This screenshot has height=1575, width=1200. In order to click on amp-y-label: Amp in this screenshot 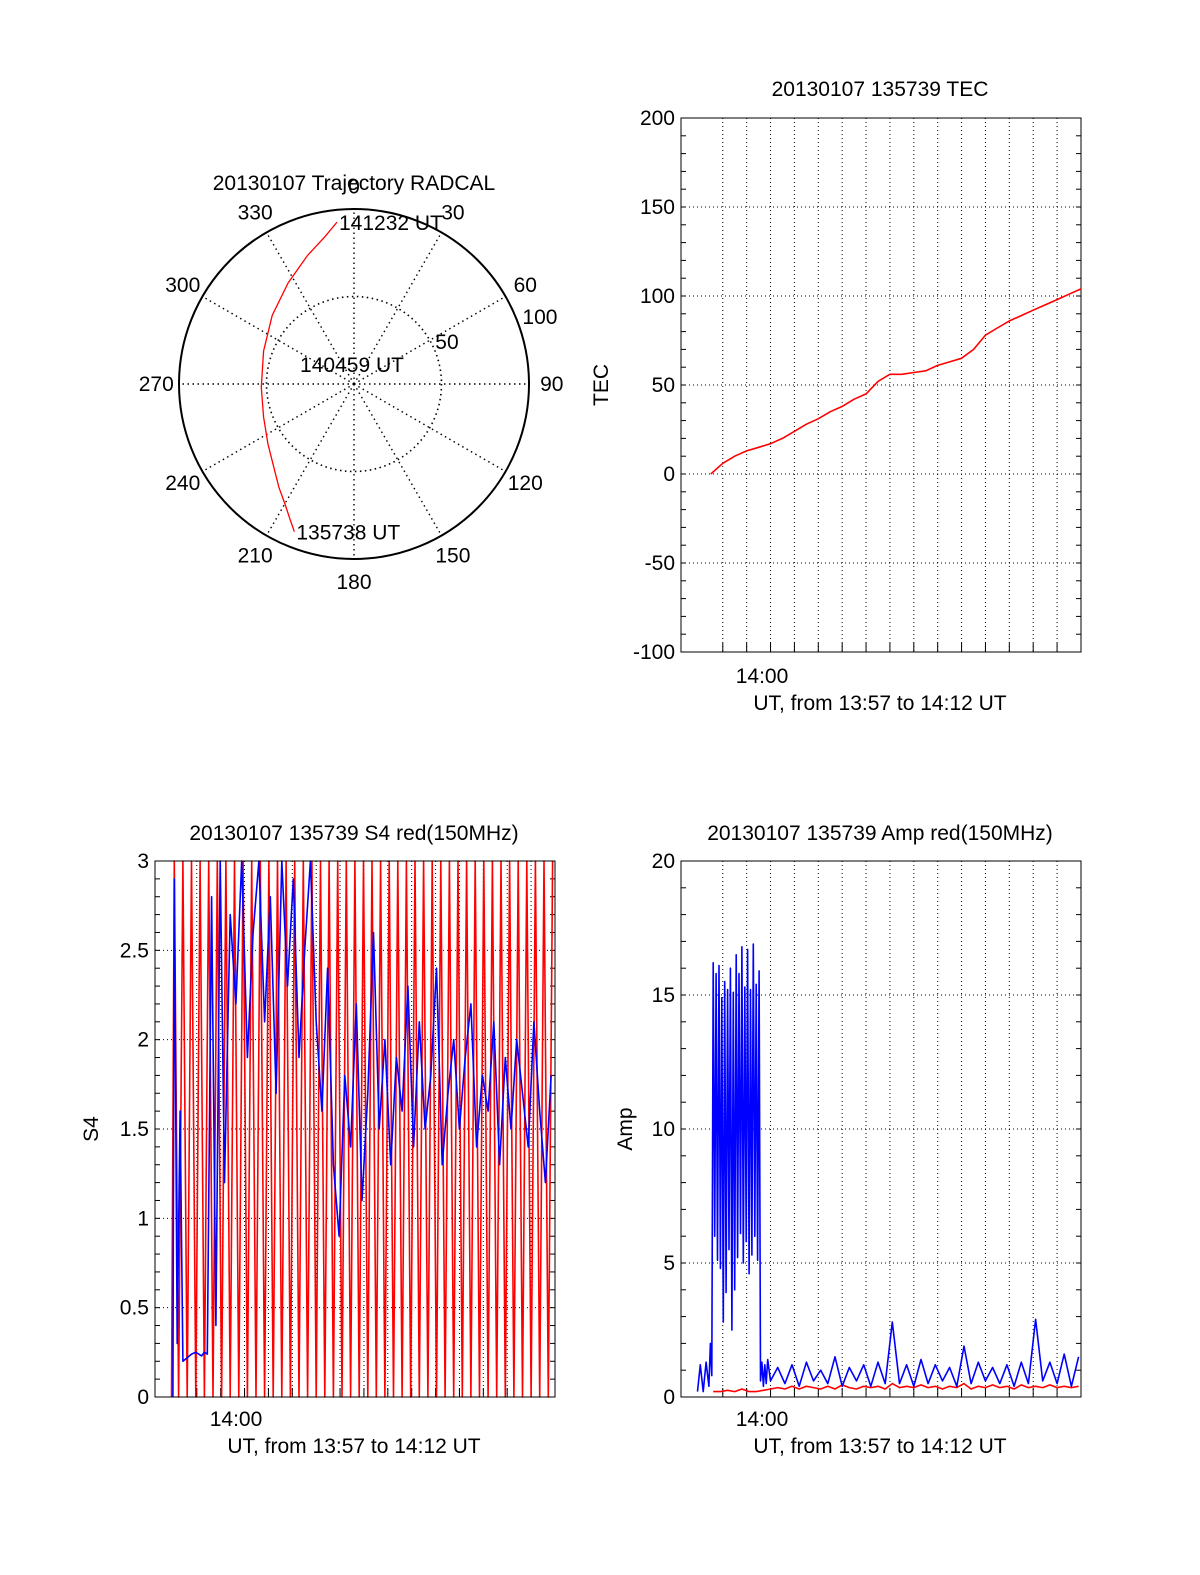, I will do `click(625, 1128)`.